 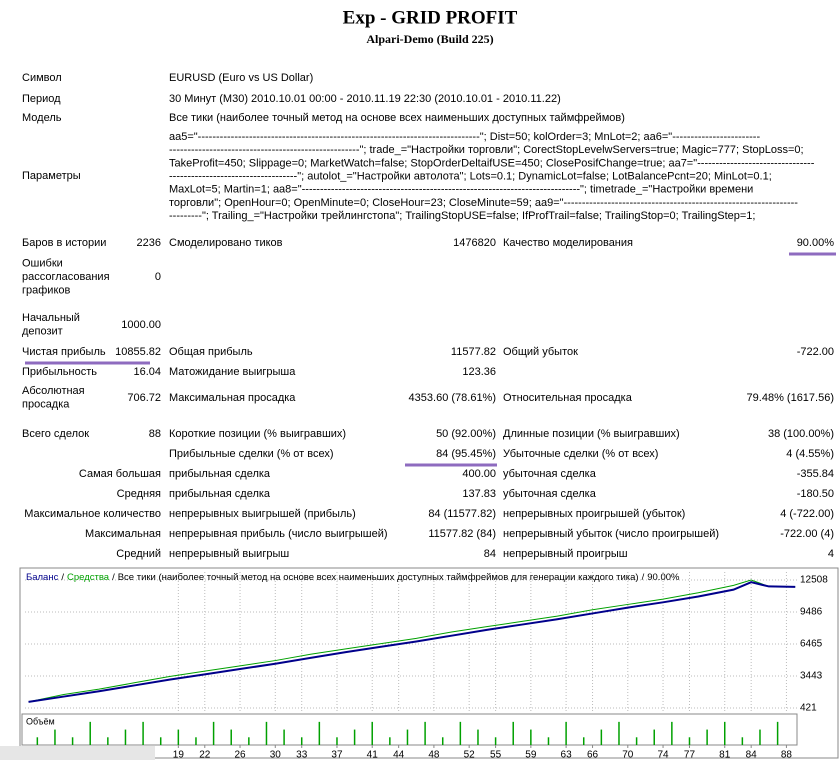 I want to click on row-value: 123.36, so click(x=479, y=372).